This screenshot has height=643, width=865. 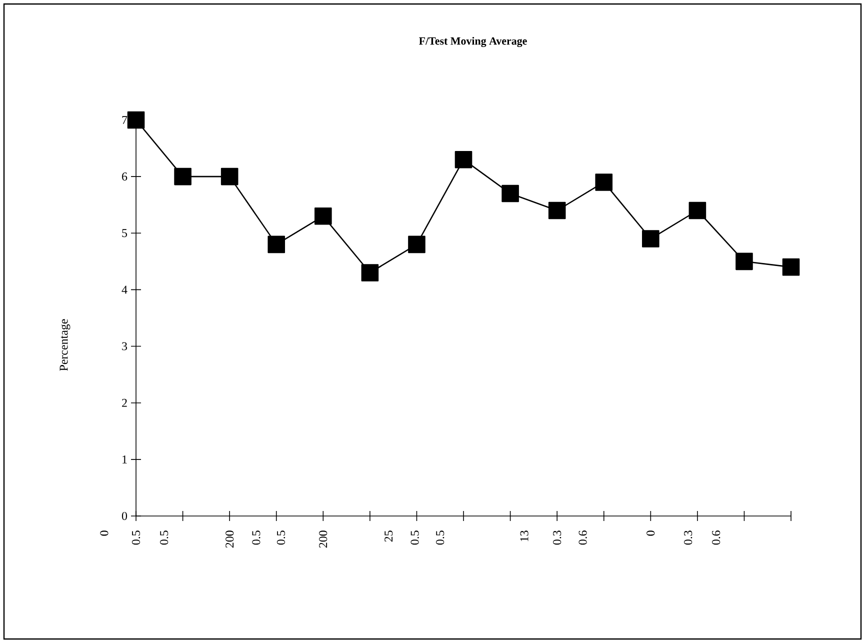 I want to click on y-axis-title: Percentage, so click(x=65, y=345).